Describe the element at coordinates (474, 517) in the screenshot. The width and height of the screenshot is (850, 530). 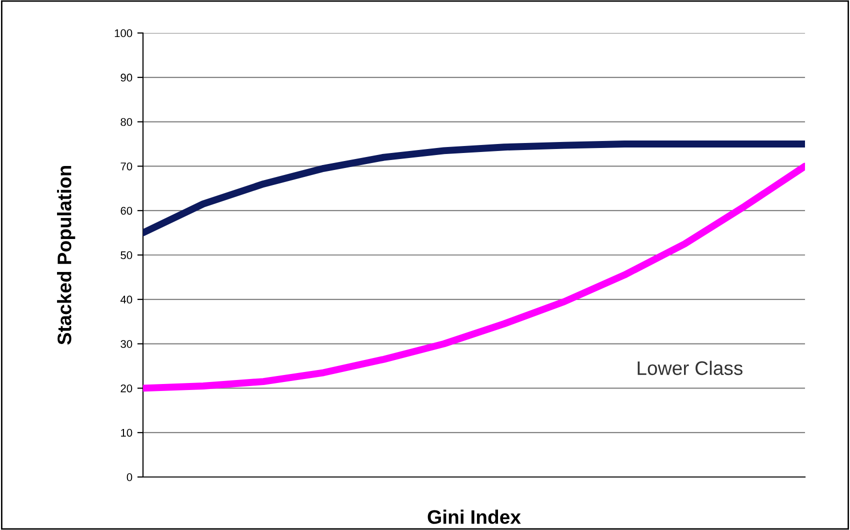
I see `x-axis-title: Gini Index` at that location.